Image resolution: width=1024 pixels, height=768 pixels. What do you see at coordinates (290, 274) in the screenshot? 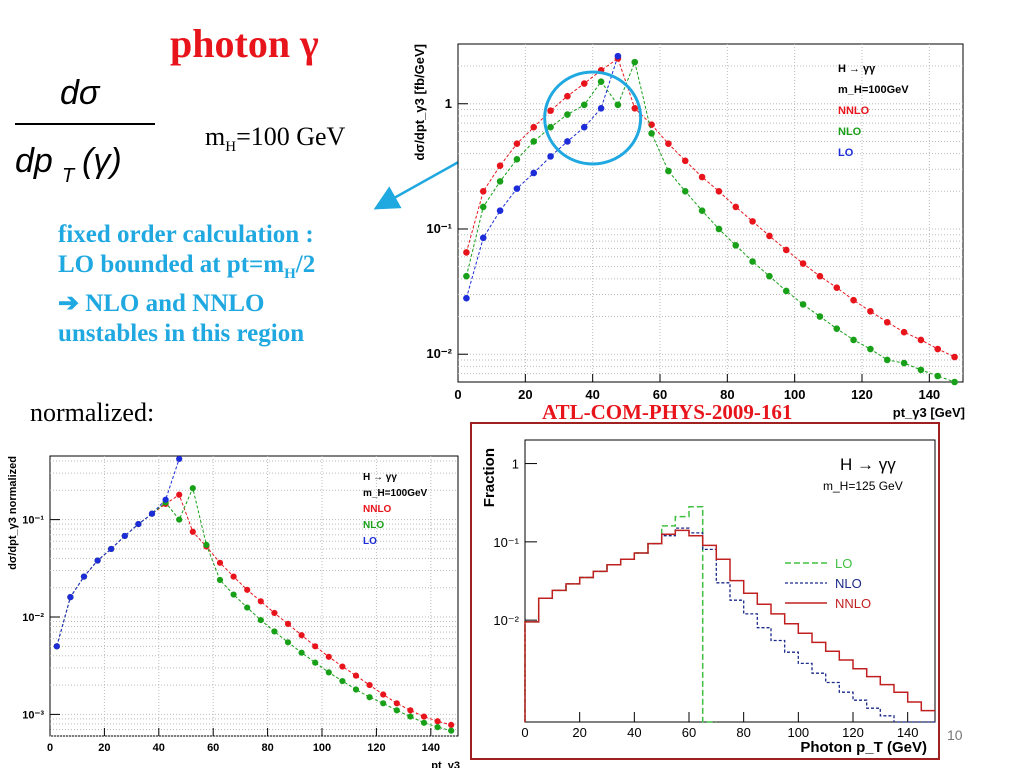
I see `note-line-2-sub: H` at bounding box center [290, 274].